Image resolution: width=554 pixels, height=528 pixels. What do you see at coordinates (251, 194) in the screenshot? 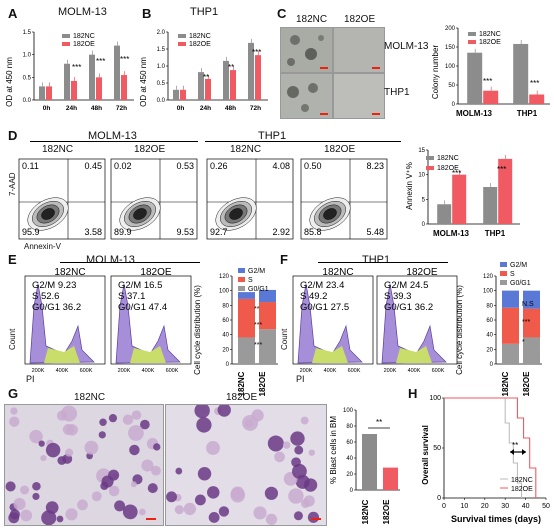
I see `flow-plot: 182NC 0.26 4.08 92.7 2.92` at bounding box center [251, 194].